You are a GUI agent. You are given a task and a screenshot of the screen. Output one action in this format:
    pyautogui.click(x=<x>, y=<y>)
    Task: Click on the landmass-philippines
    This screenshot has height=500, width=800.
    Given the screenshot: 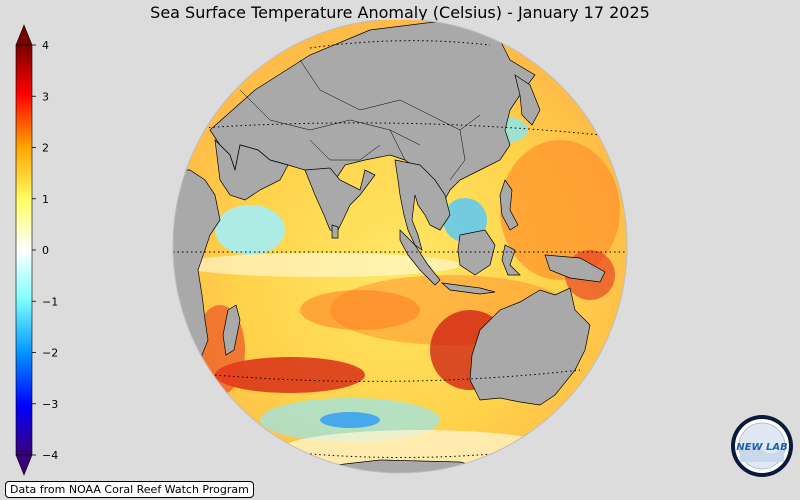 What is the action you would take?
    pyautogui.click(x=509, y=205)
    